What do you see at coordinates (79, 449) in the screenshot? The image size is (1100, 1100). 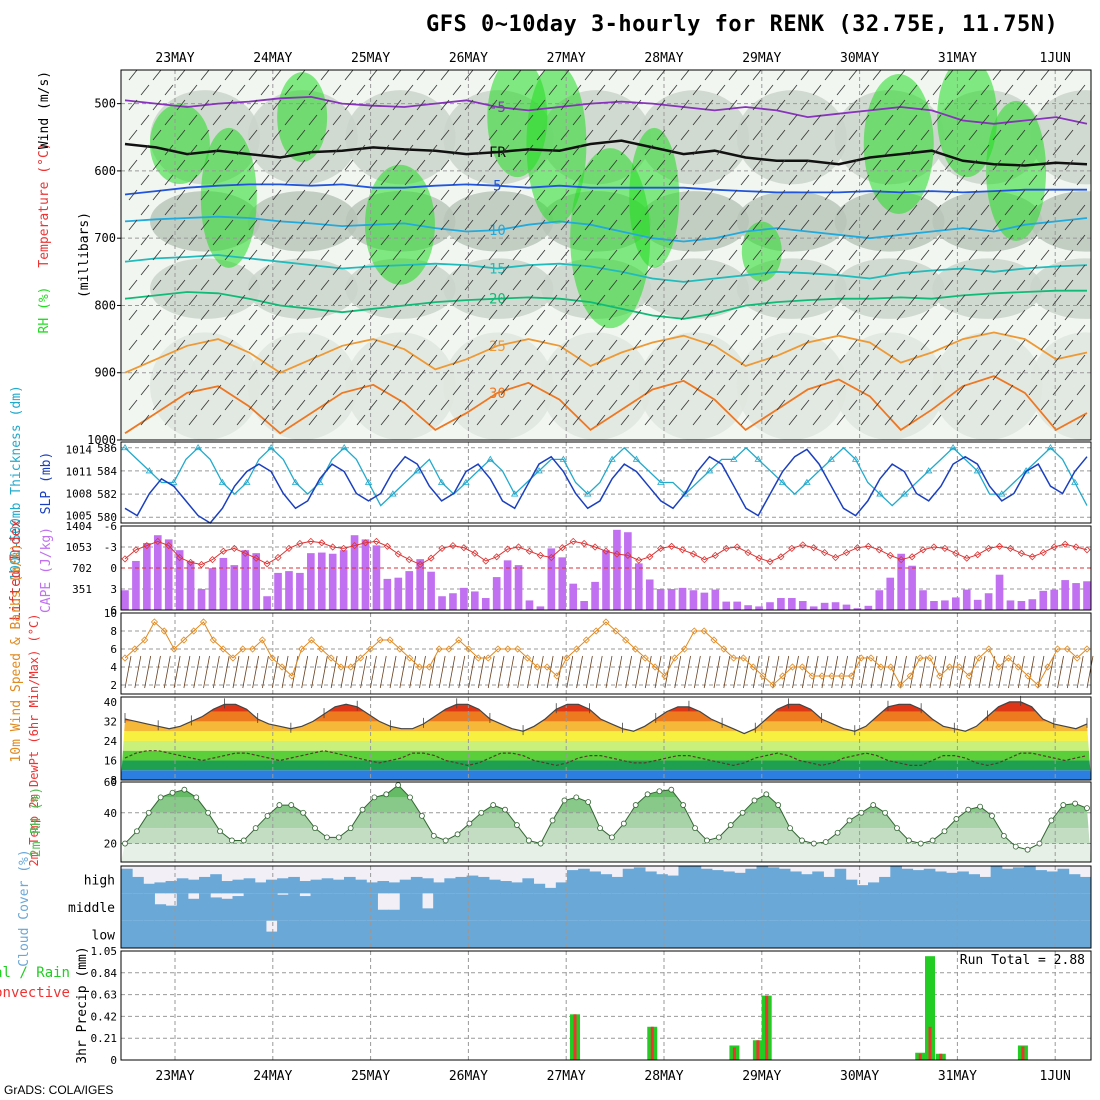 I see `slp-tick-label: 1014` at bounding box center [79, 449].